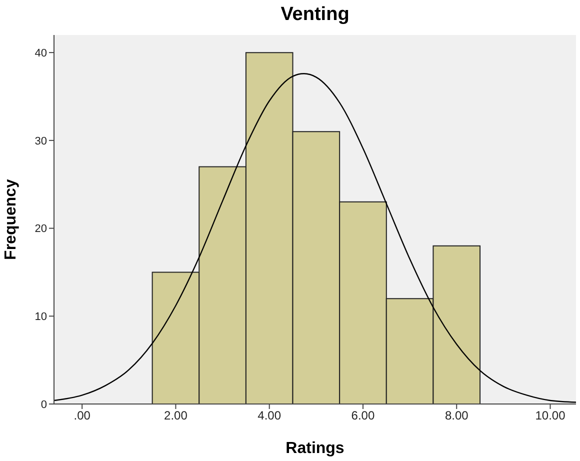 The height and width of the screenshot is (461, 580). I want to click on x-tick-label: 4.00, so click(270, 415).